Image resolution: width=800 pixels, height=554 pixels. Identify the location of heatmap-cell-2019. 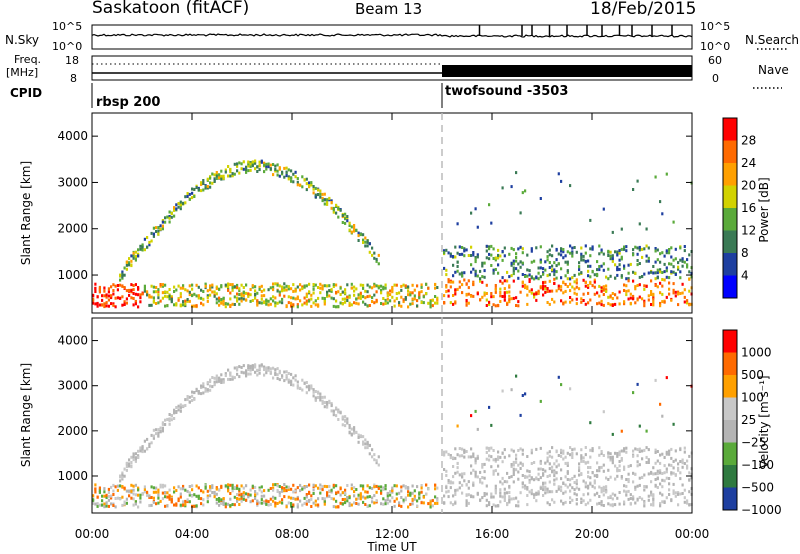
(455, 490).